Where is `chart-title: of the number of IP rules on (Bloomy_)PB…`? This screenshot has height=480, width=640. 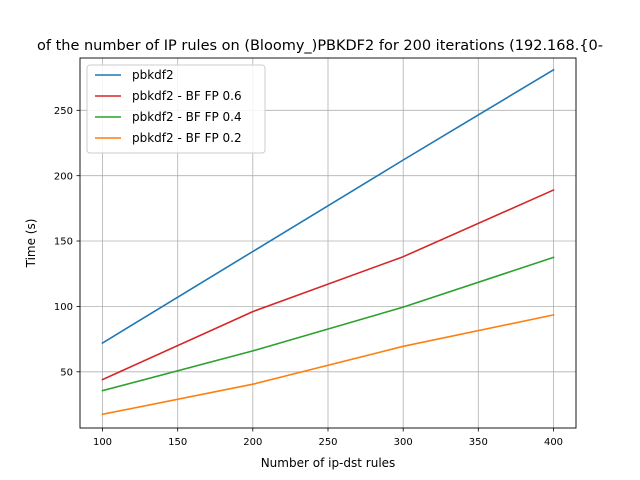
chart-title: of the number of IP rules on (Bloomy_)PB… is located at coordinates (320, 46).